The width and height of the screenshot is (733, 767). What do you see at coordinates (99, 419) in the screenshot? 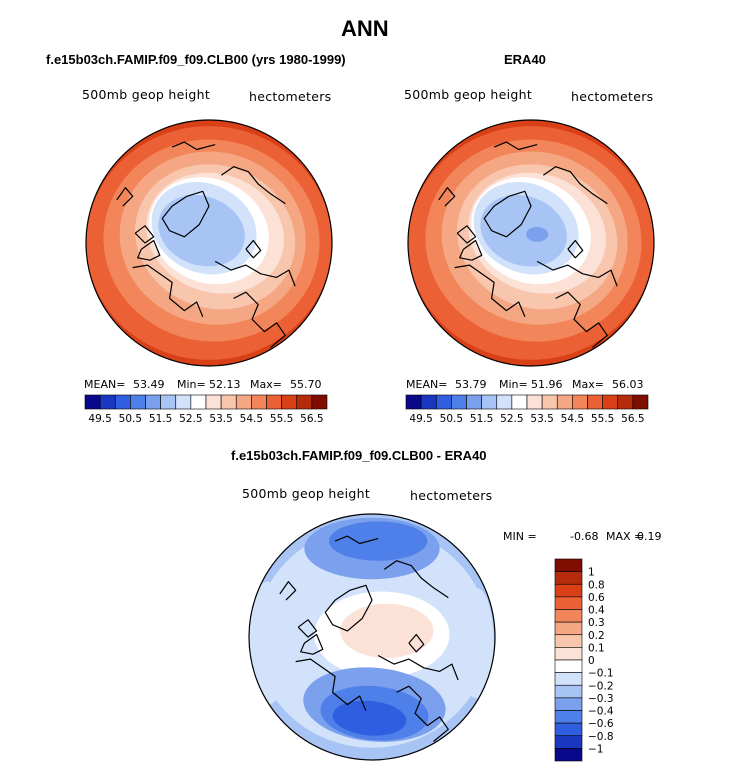
I see `model-colorbar-tick-0: 49.5` at bounding box center [99, 419].